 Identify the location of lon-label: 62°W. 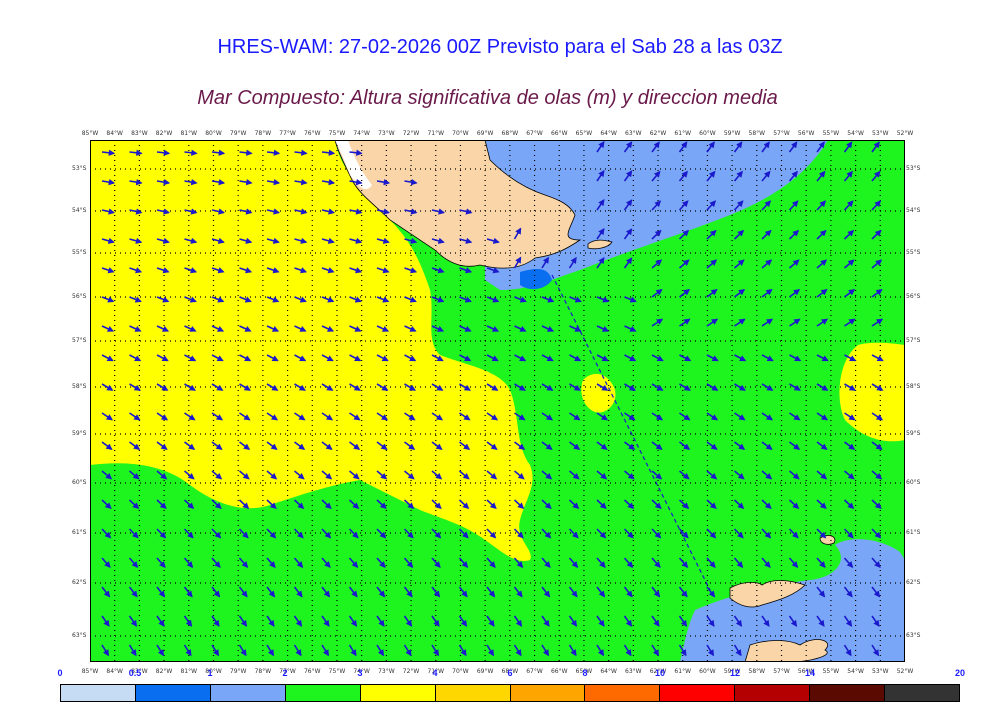
(658, 133).